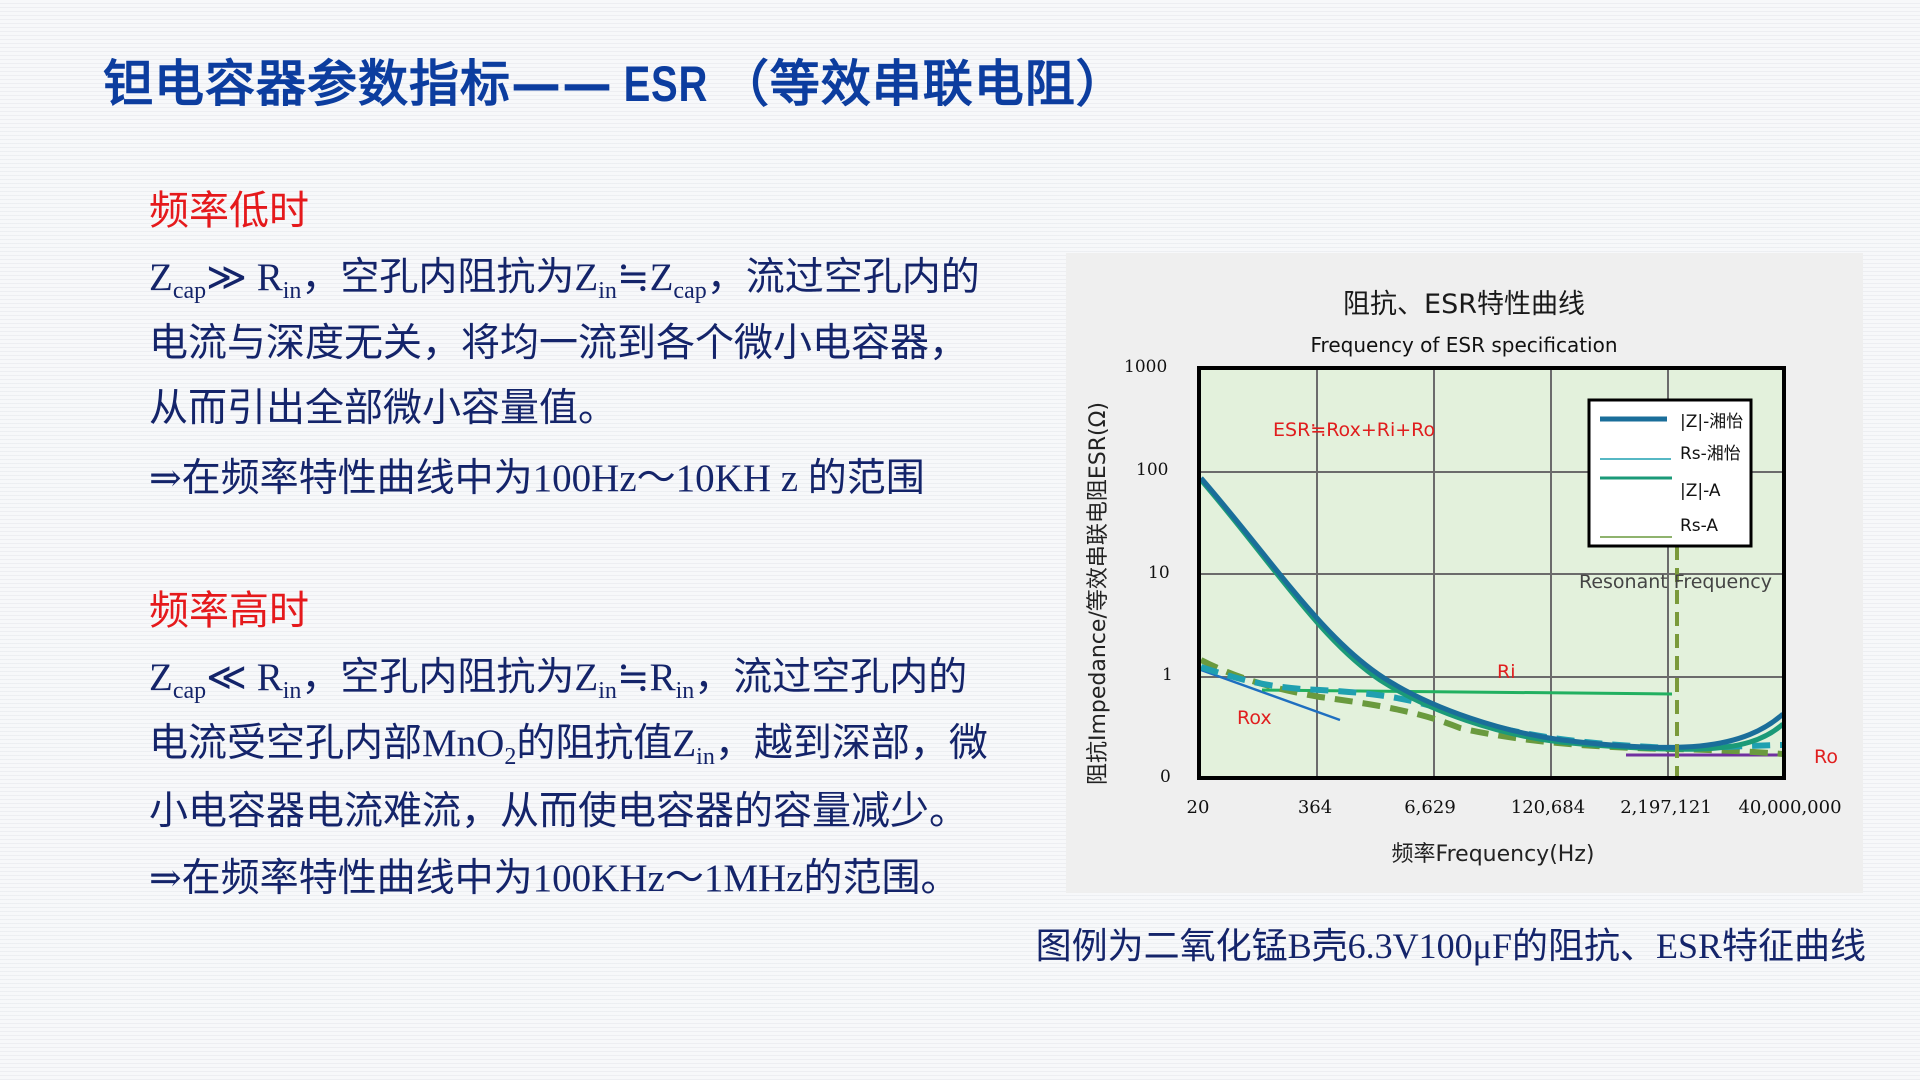 This screenshot has height=1080, width=1920. Describe the element at coordinates (1315, 807) in the screenshot. I see `x-tick-364: 364` at that location.